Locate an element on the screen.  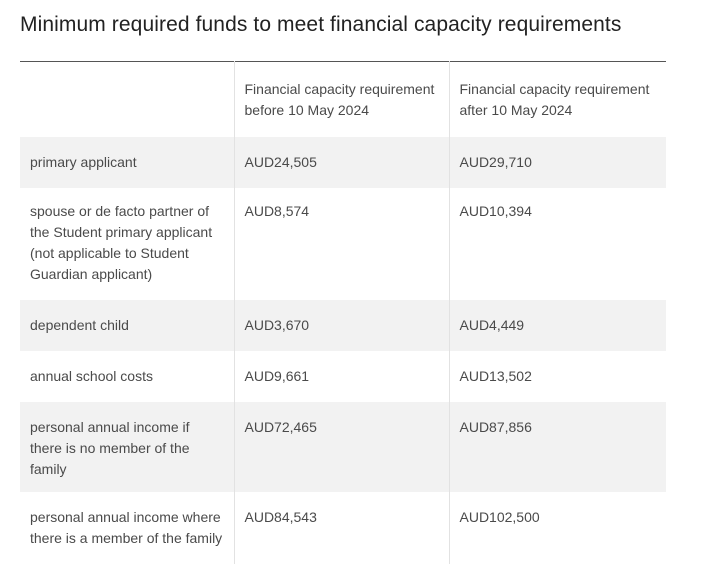
row-value-after: AUD29,710 is located at coordinates (557, 162).